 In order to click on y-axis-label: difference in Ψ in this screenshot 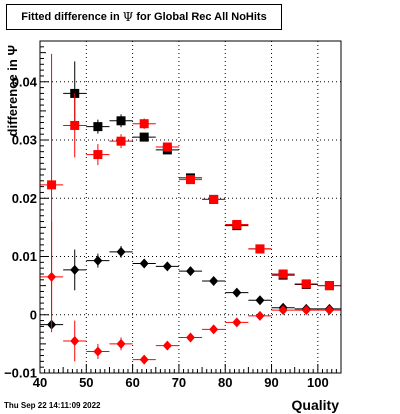, I will do `click(12, 90)`.